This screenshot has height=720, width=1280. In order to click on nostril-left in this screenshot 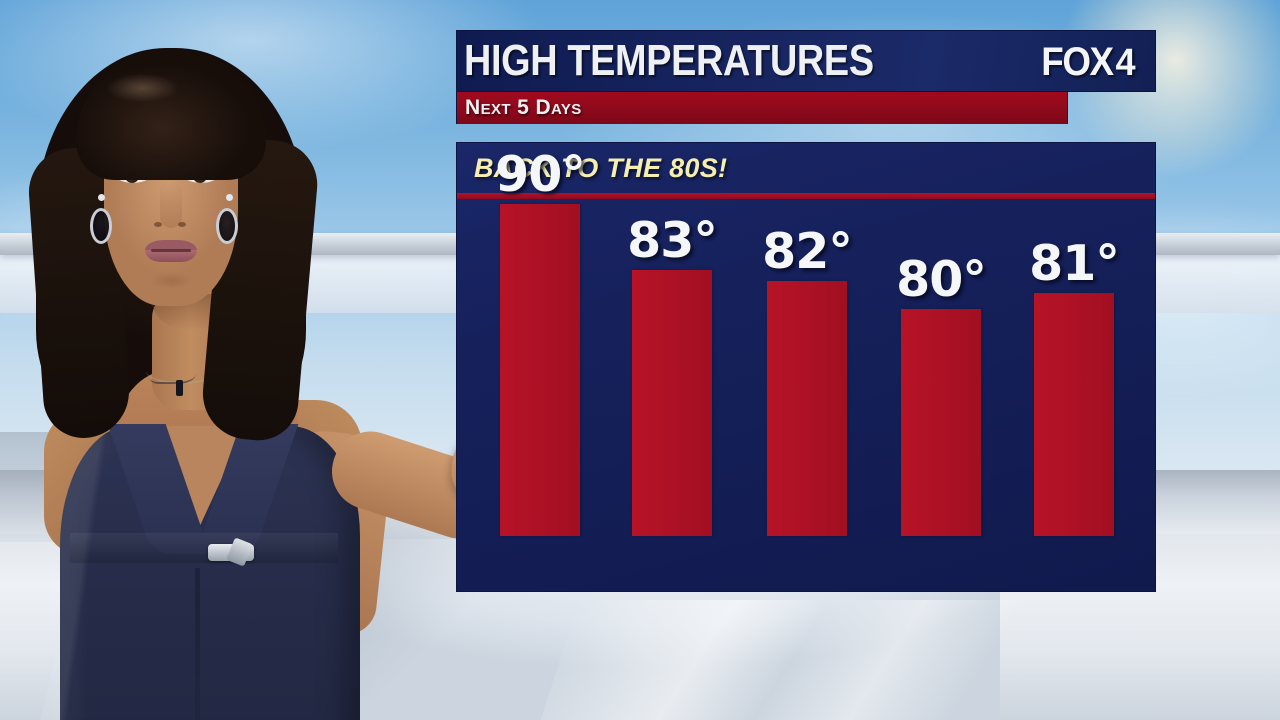, I will do `click(158, 224)`.